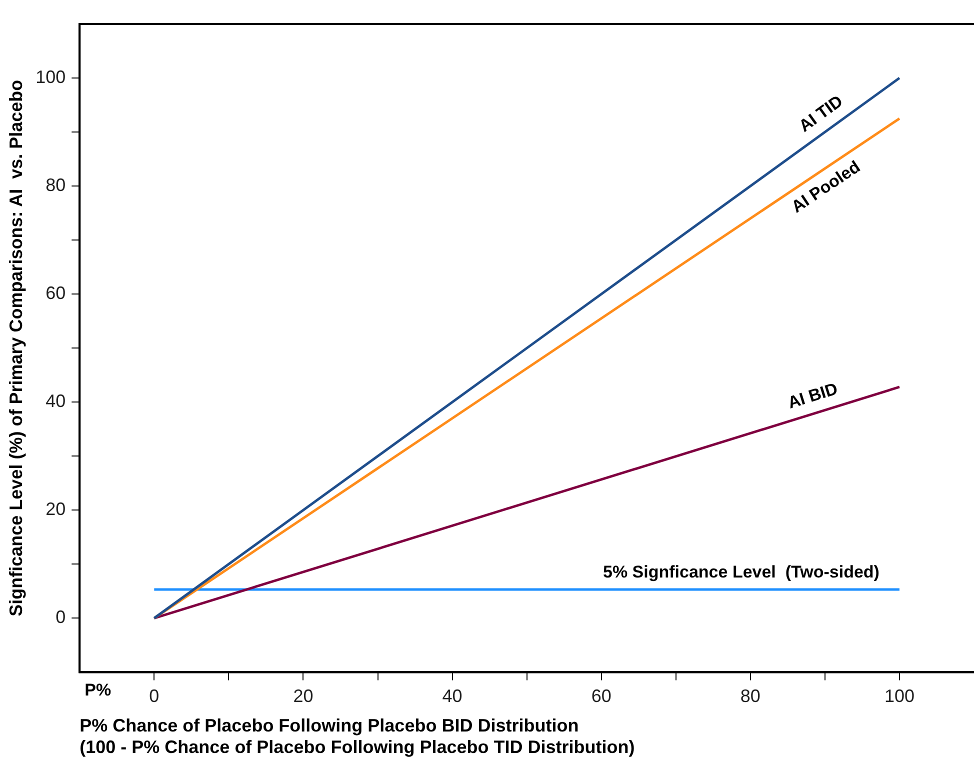 The image size is (974, 767). Describe the element at coordinates (601, 696) in the screenshot. I see `x-tick-label: 60` at that location.